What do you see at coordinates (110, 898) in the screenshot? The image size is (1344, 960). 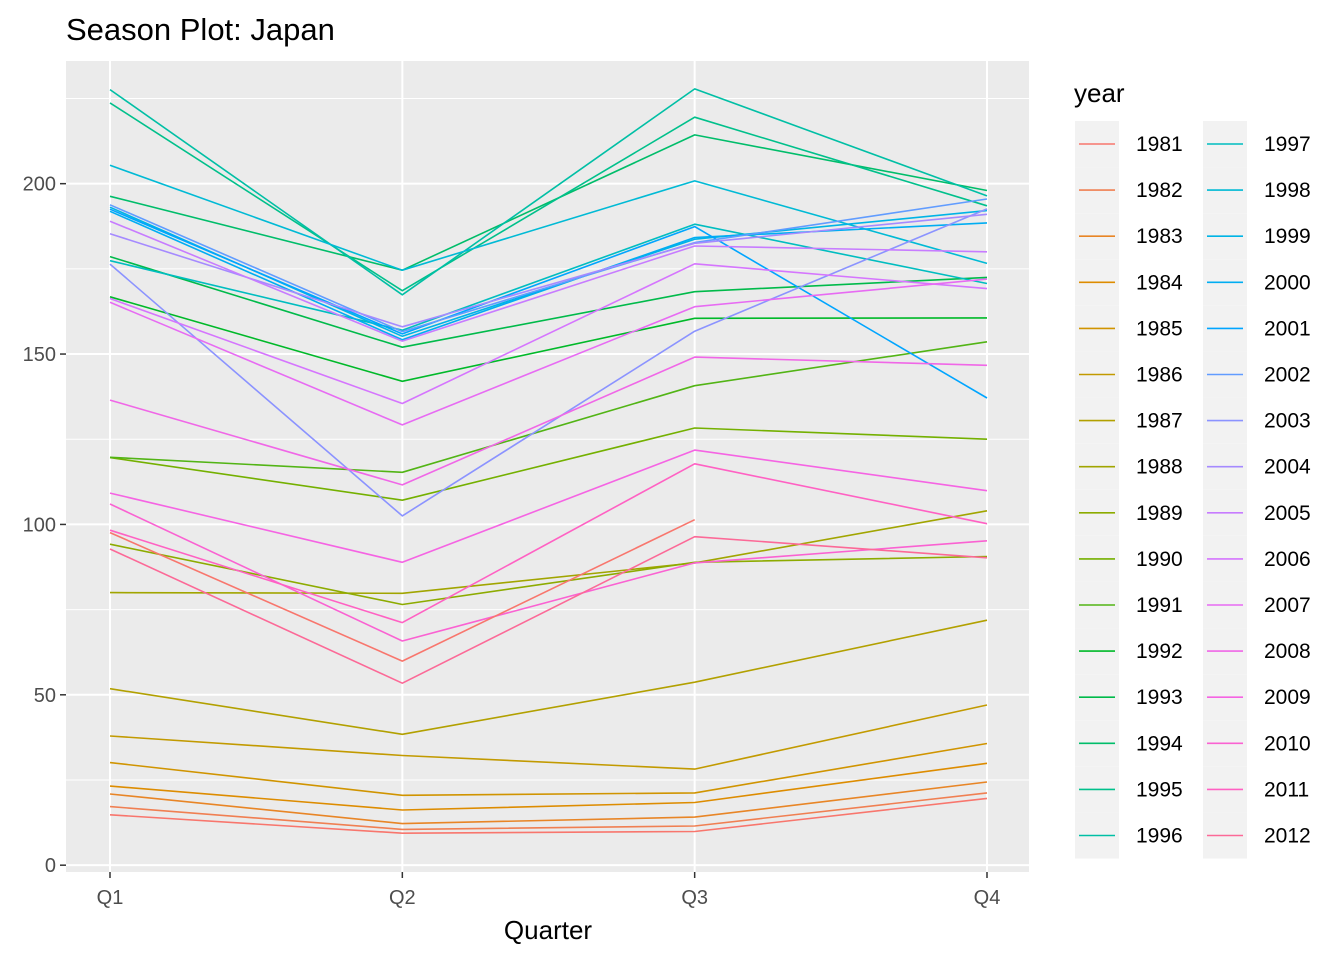 I see `x-tick-label: Q1` at bounding box center [110, 898].